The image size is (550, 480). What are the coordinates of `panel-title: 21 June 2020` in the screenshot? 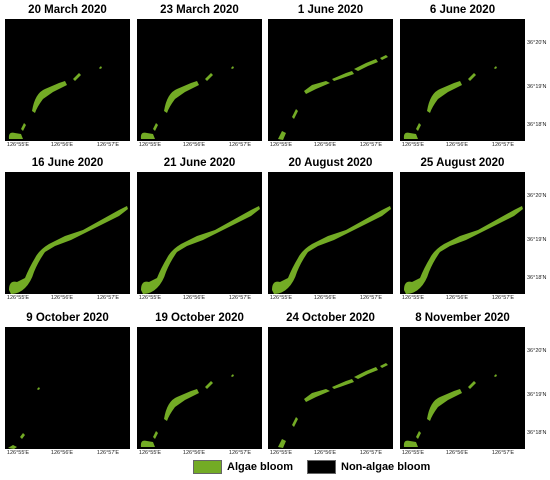 It's located at (199, 163).